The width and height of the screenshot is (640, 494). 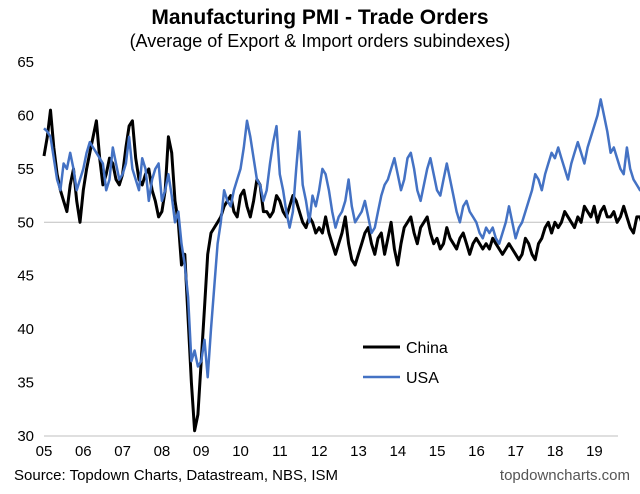 I want to click on legend-label-usa: USA, so click(x=422, y=378).